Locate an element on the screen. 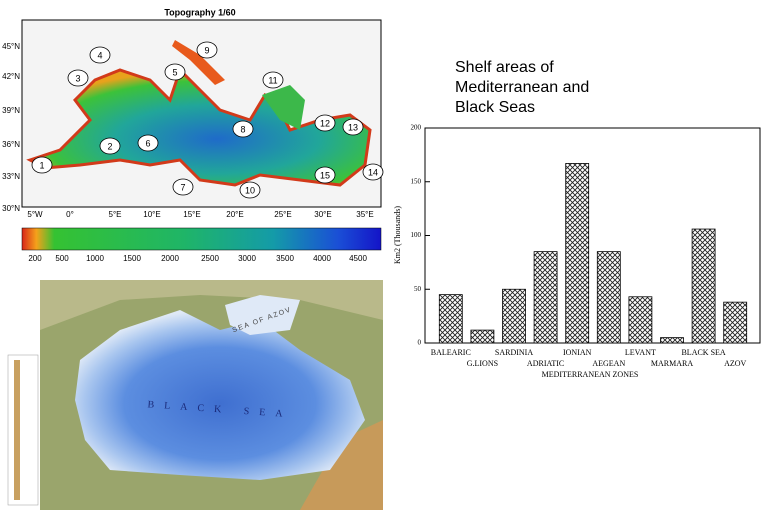 This screenshot has height=510, width=765. lon-label: 25°E is located at coordinates (282, 214).